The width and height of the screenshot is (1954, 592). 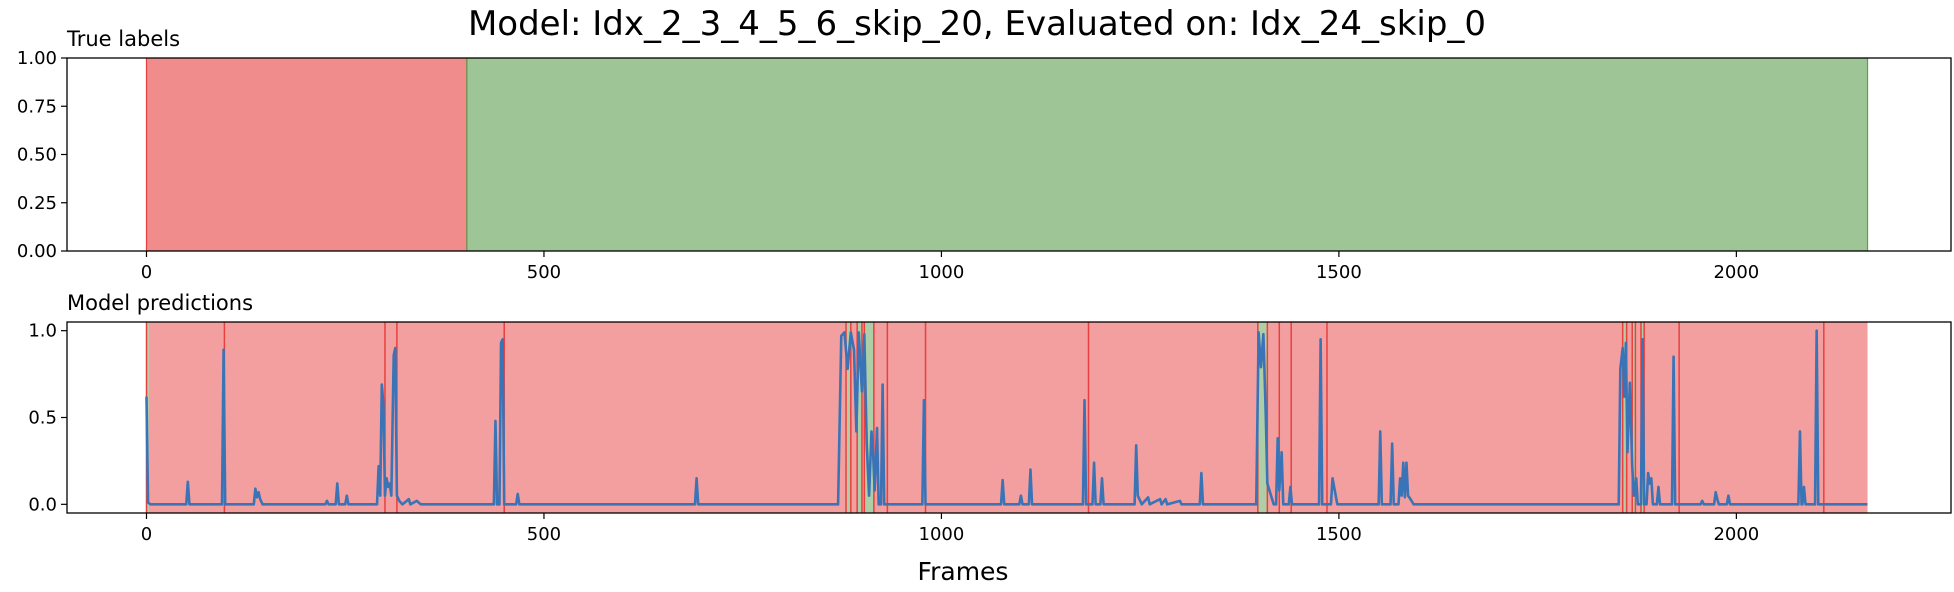 I want to click on y-tick-label: 0.25, so click(x=37, y=203).